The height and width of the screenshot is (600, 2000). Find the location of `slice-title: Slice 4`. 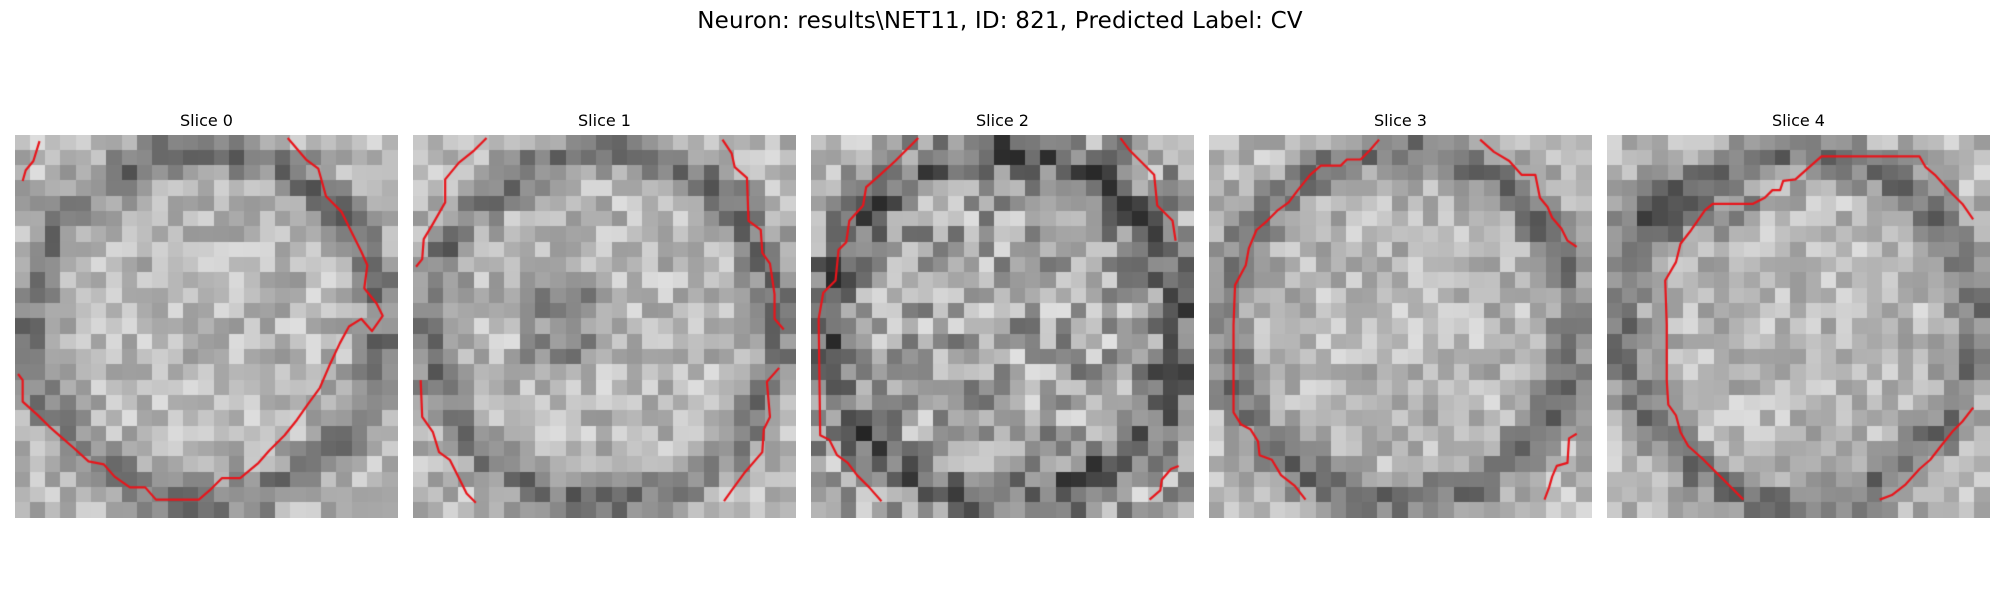

slice-title: Slice 4 is located at coordinates (1798, 120).